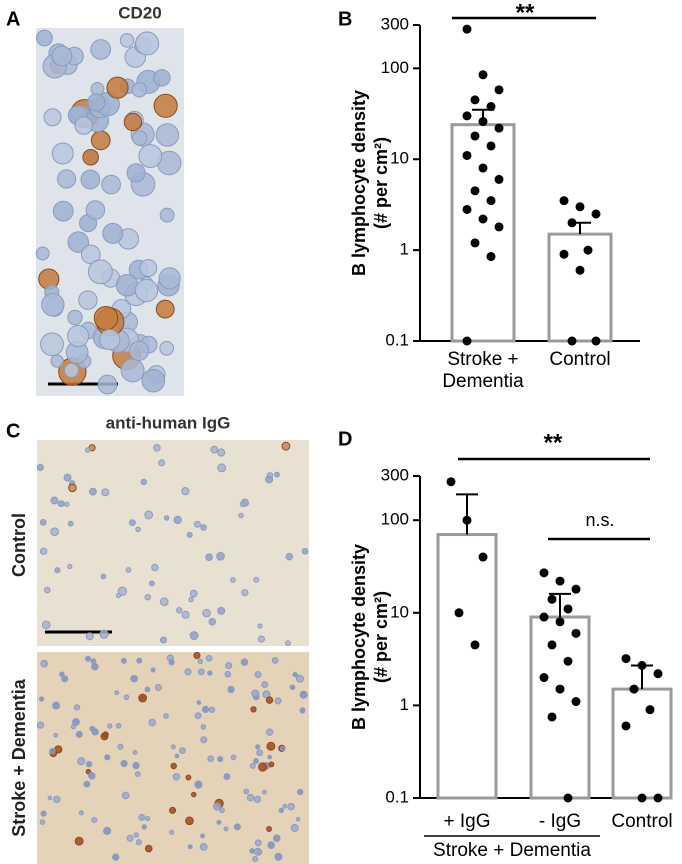  What do you see at coordinates (345, 19) in the screenshot?
I see `panel-label: B` at bounding box center [345, 19].